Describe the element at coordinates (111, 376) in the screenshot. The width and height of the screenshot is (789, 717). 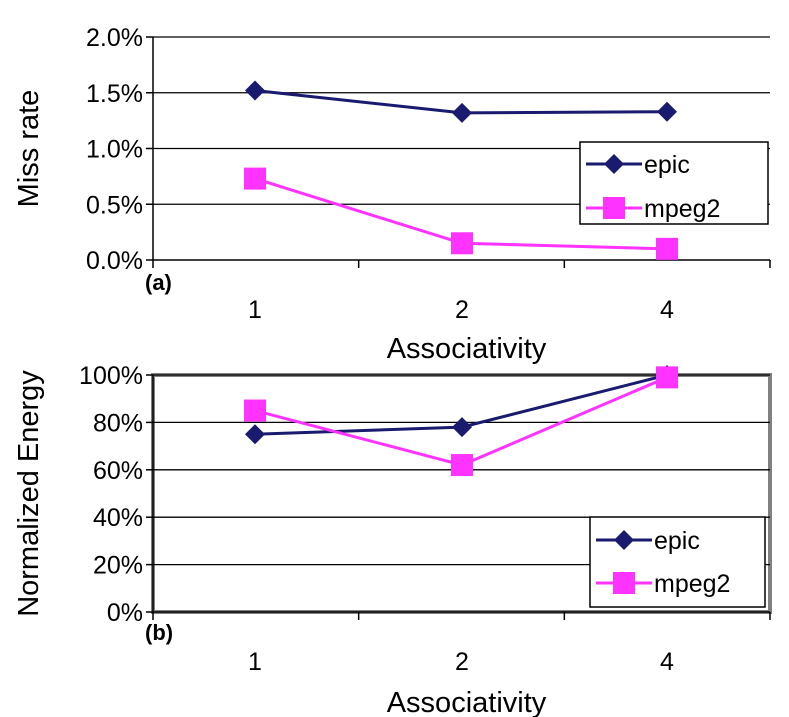
I see `y-tick-label: 100%` at that location.